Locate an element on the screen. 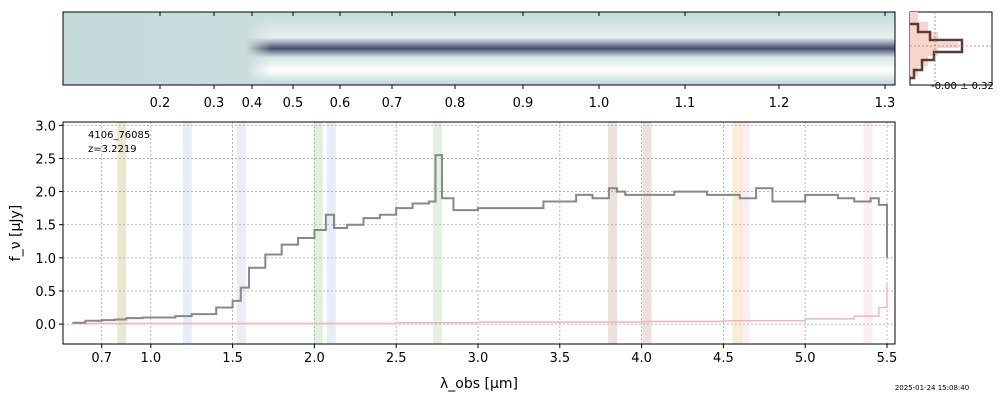 This screenshot has width=1000, height=400. histogram-step is located at coordinates (937, 51).